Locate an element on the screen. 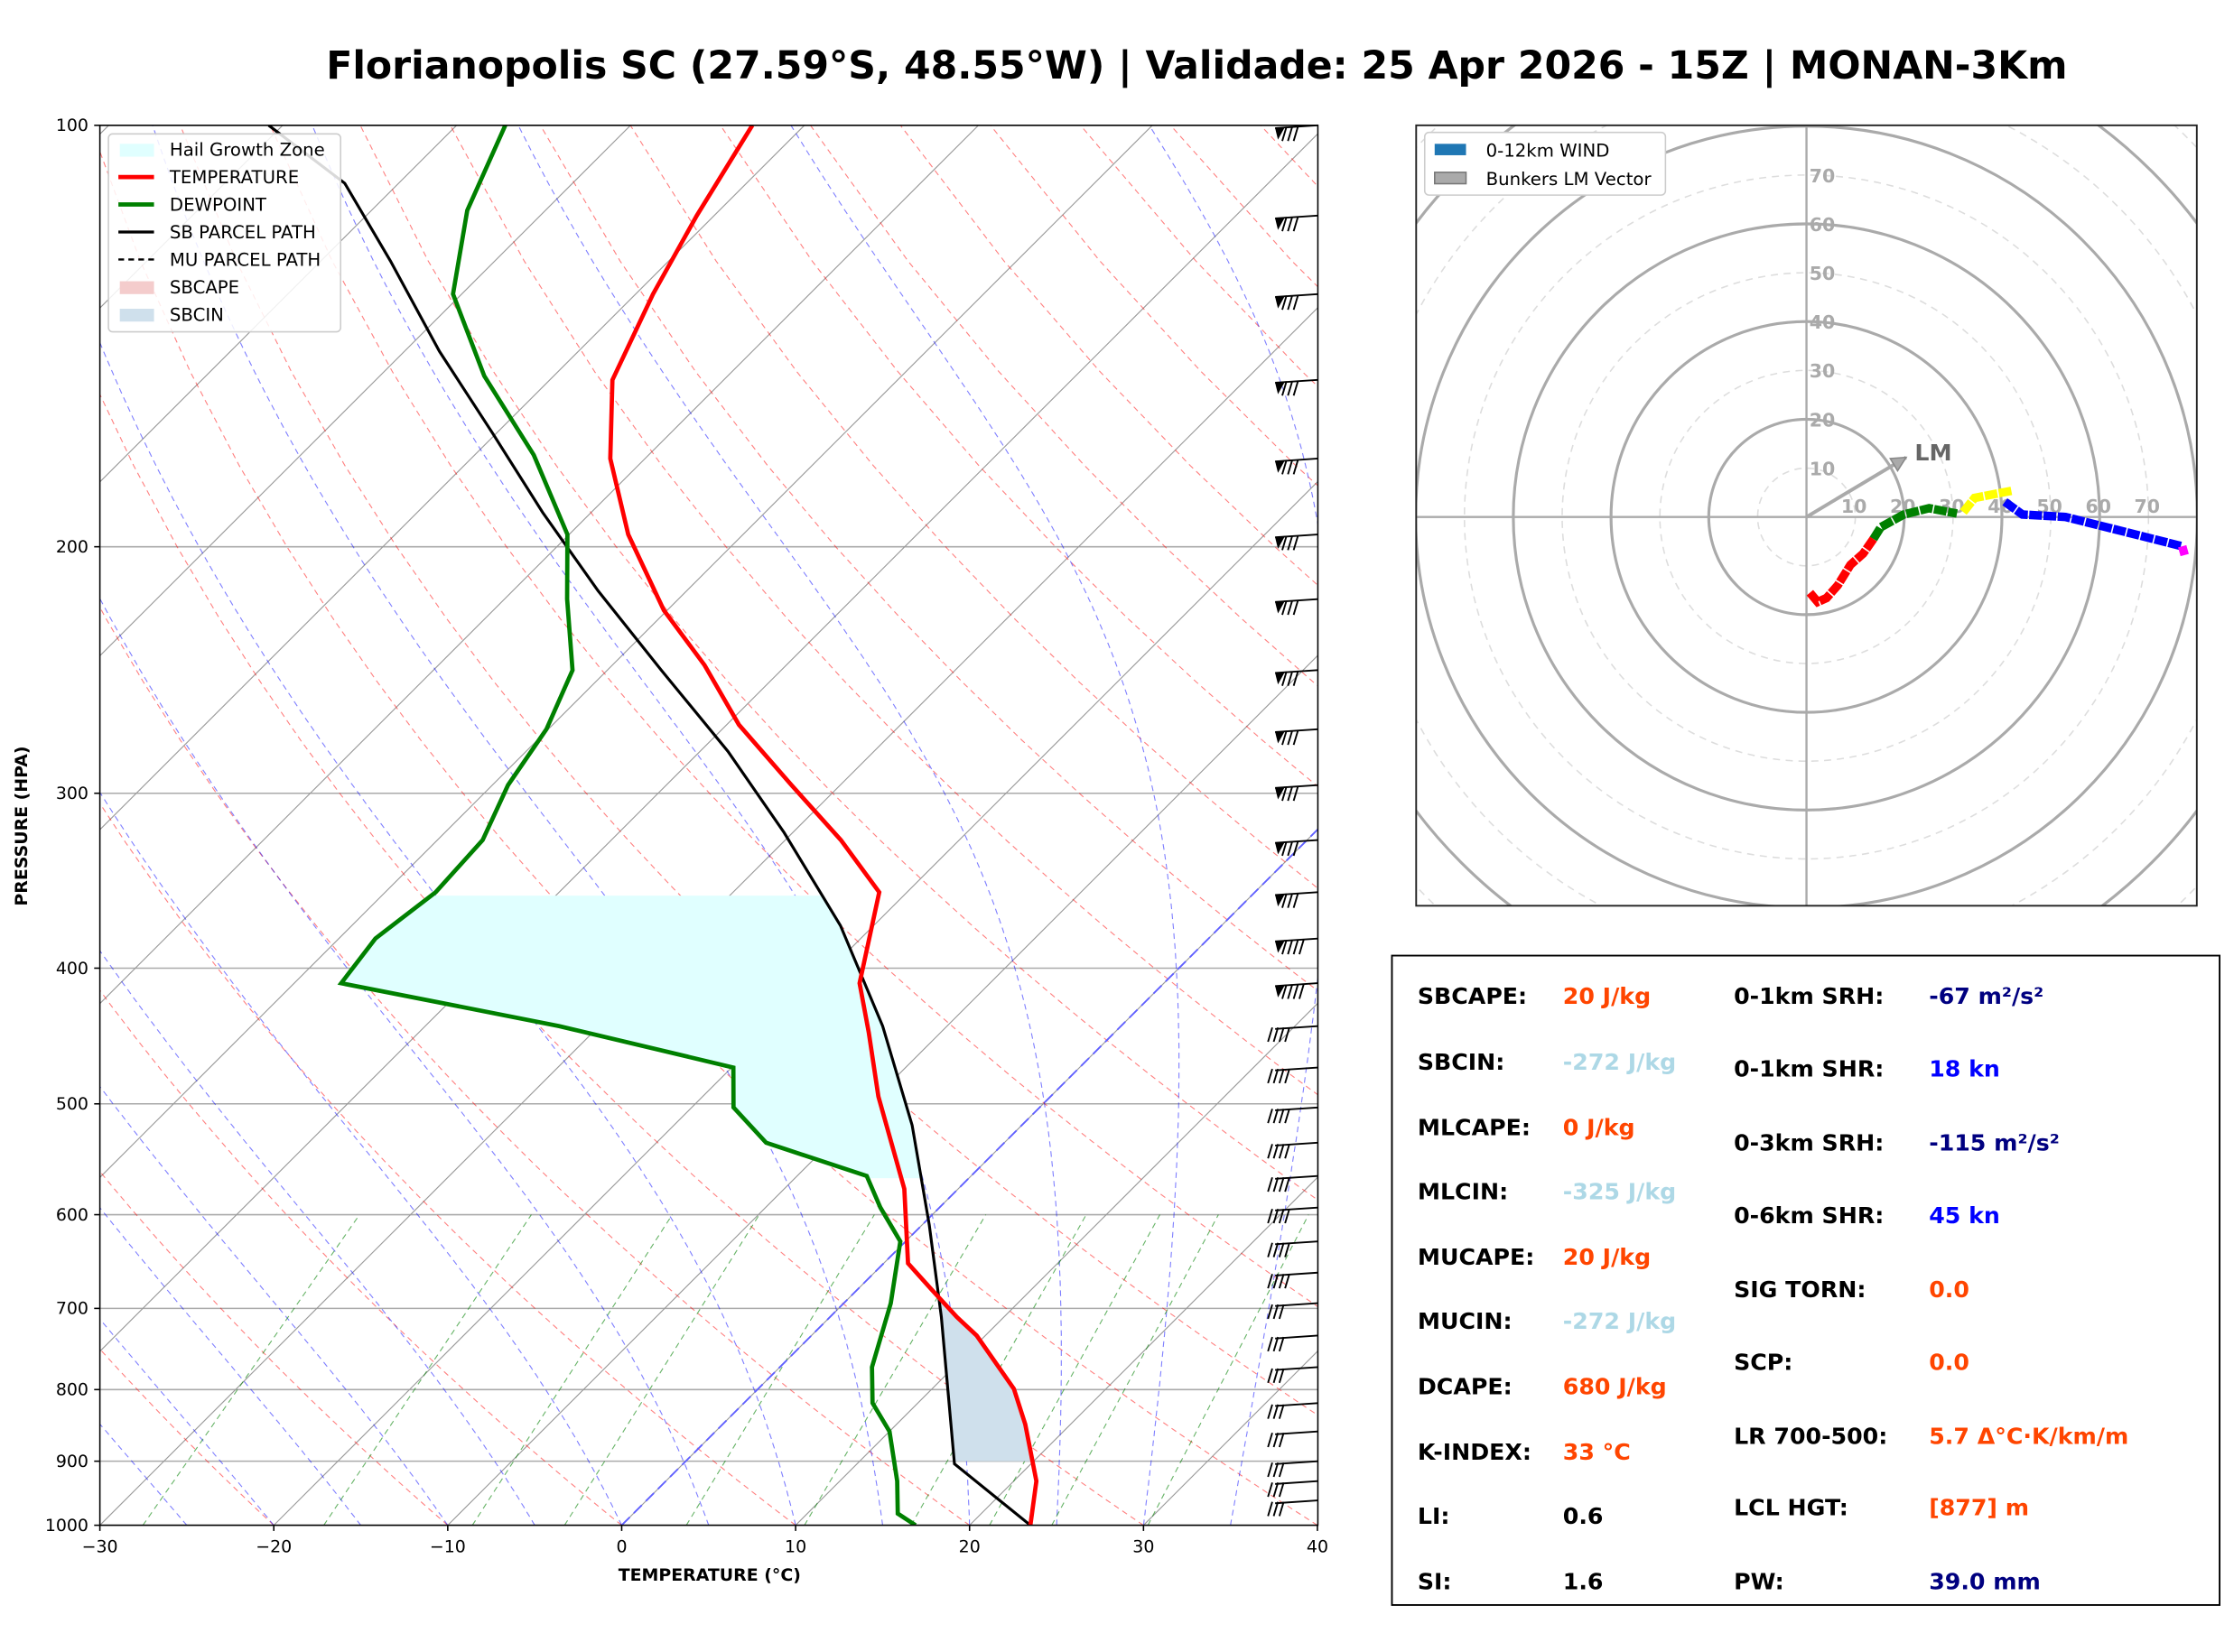 The image size is (2234, 1652). bunkers-lm-arrow is located at coordinates (1856, 487).